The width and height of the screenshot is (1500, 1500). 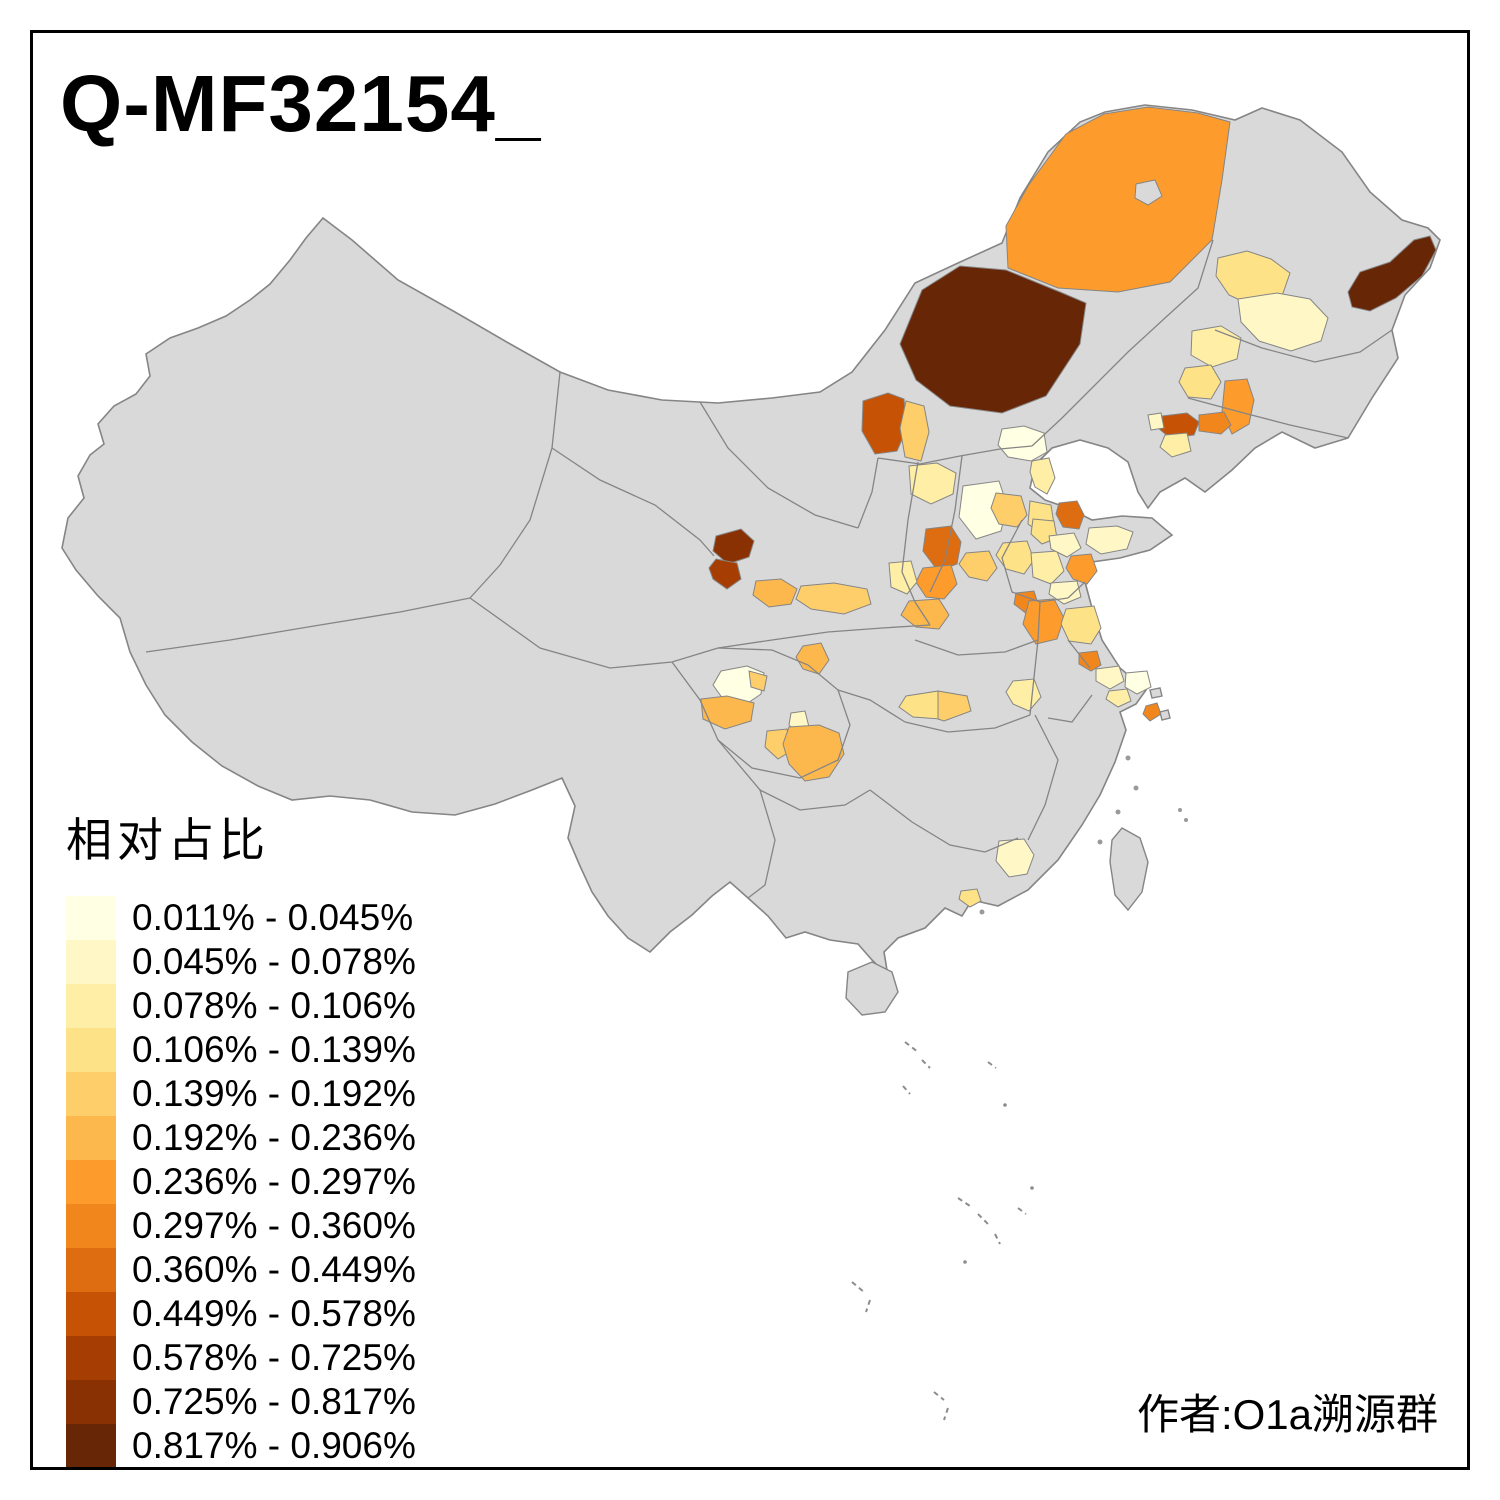 What do you see at coordinates (1148, 192) in the screenshot?
I see `map-enclave` at bounding box center [1148, 192].